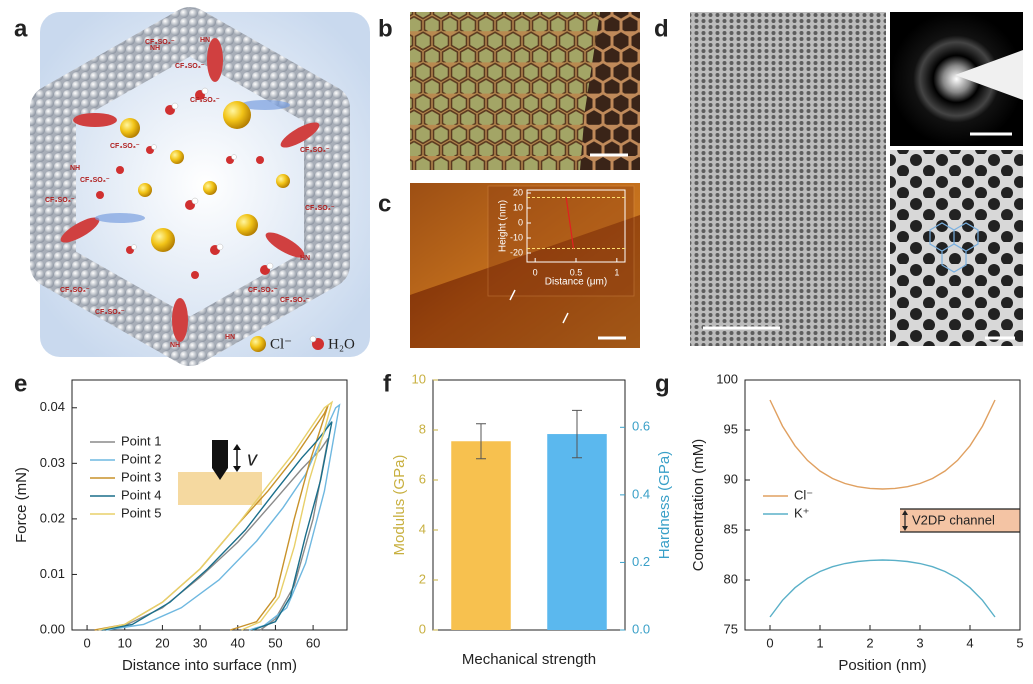 This screenshot has height=684, width=1033. What do you see at coordinates (52, 462) in the screenshot?
I see `y-tick-label: 0.03` at bounding box center [52, 462].